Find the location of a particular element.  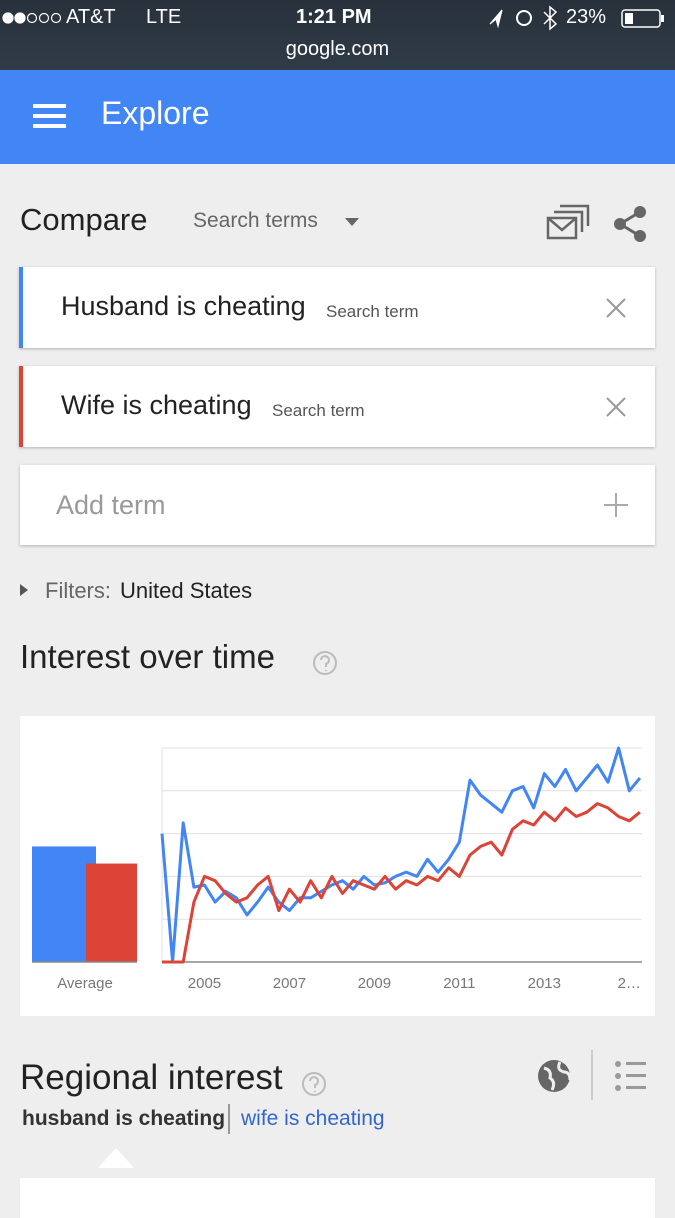

url: google.com is located at coordinates (337, 49).